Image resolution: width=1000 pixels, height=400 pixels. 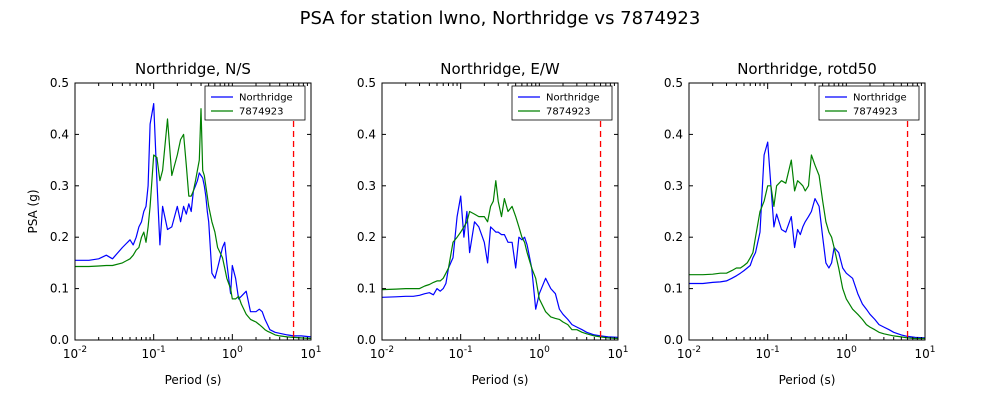 What do you see at coordinates (33, 211) in the screenshot?
I see `y-axis-label: PSA (g)` at bounding box center [33, 211].